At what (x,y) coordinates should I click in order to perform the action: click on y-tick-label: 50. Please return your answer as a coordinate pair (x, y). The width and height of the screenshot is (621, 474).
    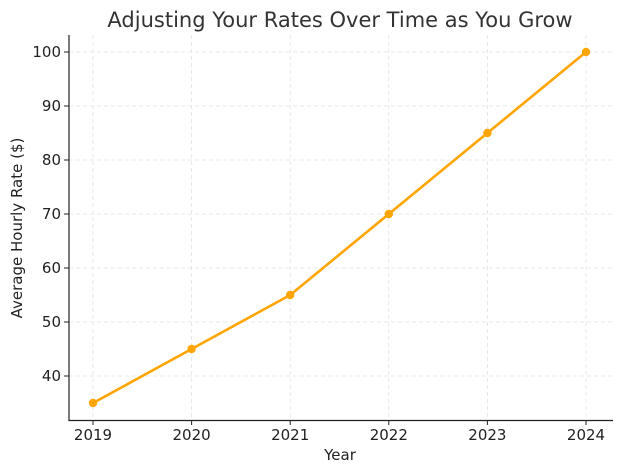
    Looking at the image, I should click on (51, 322).